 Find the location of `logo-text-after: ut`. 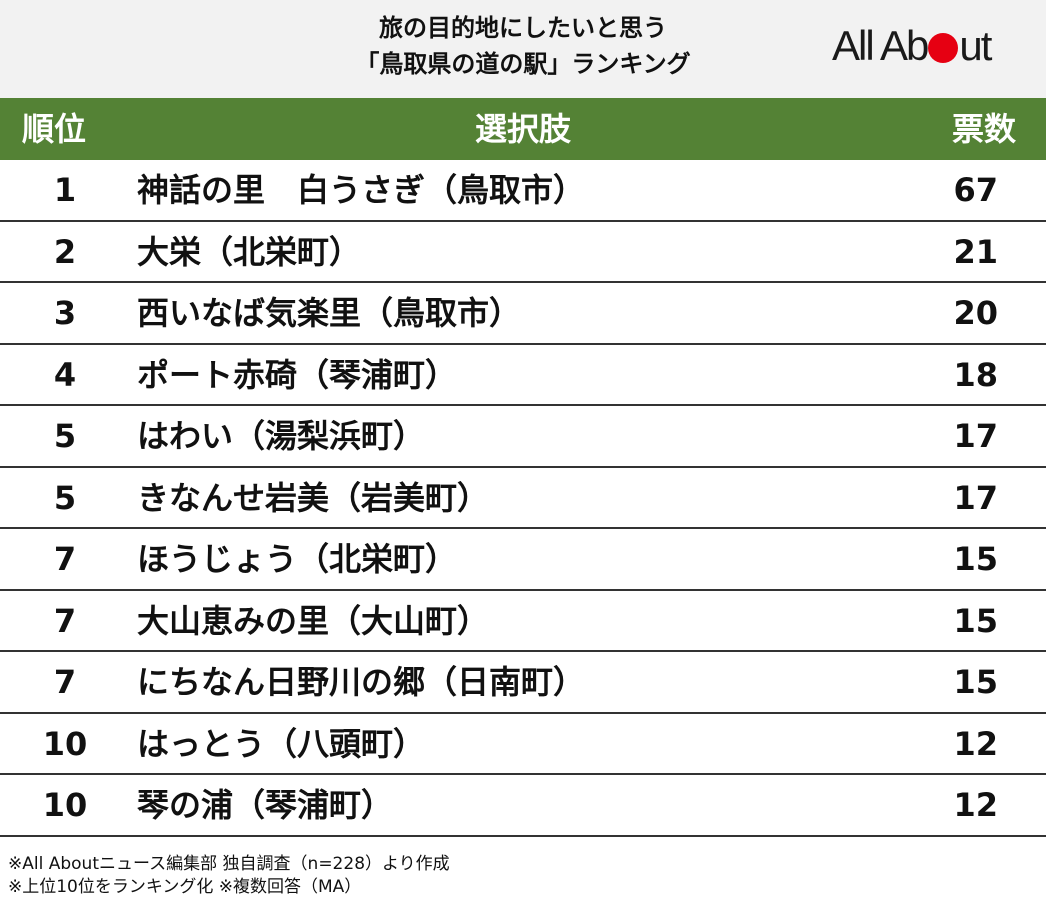

logo-text-after: ut is located at coordinates (975, 45).